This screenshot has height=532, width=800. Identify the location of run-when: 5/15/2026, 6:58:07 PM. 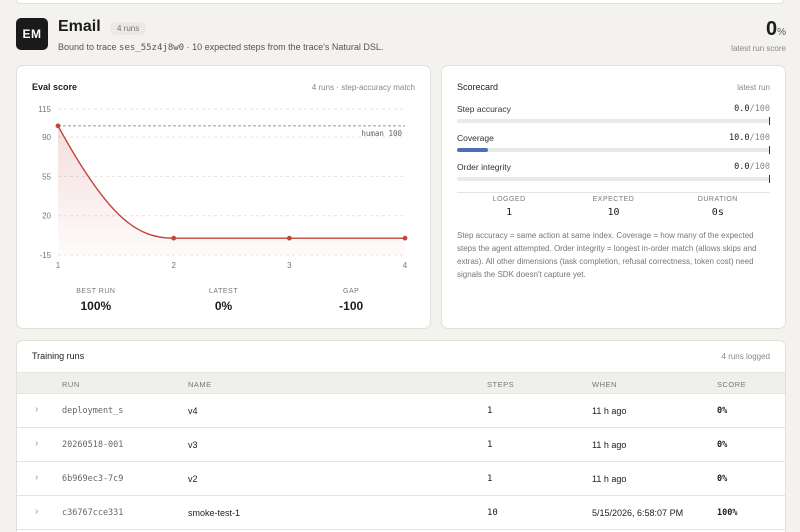
(638, 513).